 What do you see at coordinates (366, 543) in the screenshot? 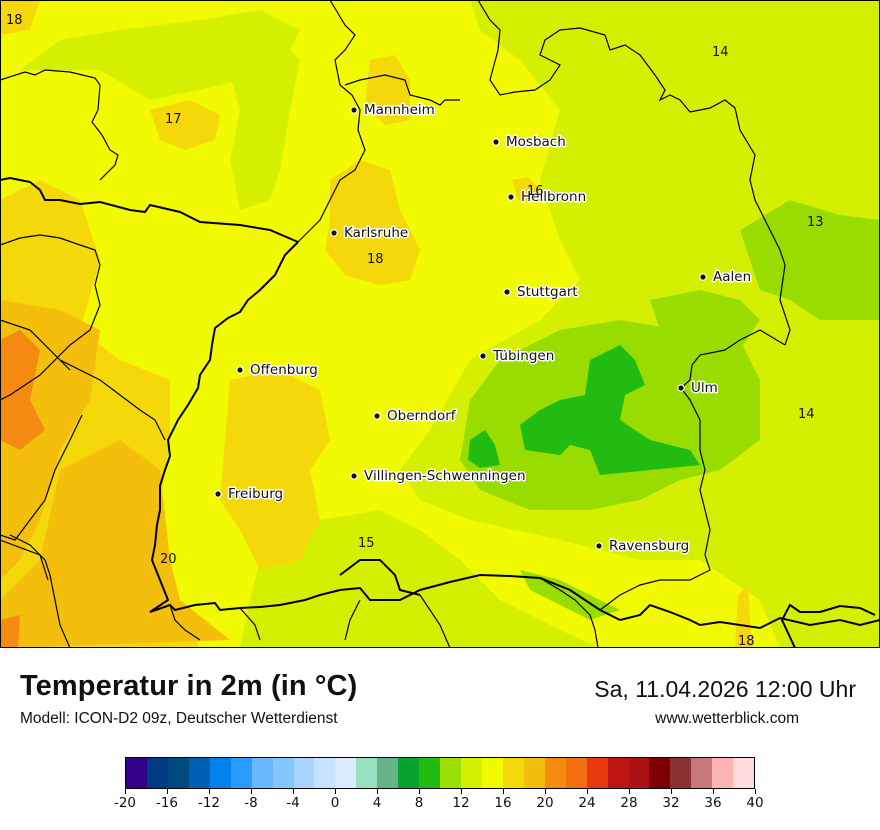
I see `temperature-value-label: 15` at bounding box center [366, 543].